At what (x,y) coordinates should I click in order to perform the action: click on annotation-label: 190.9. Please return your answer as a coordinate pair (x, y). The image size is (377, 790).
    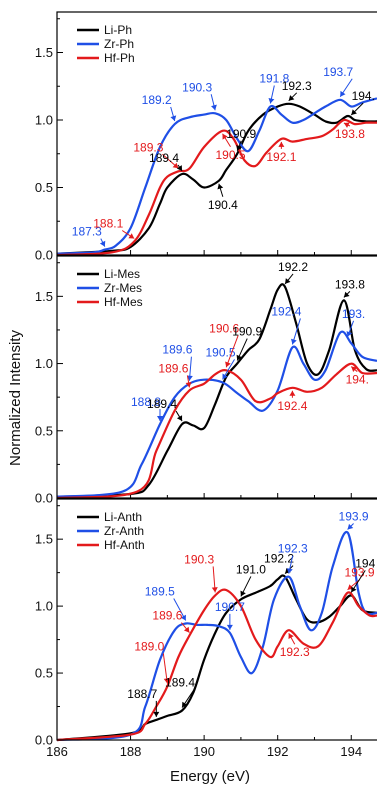
    Looking at the image, I should click on (247, 332).